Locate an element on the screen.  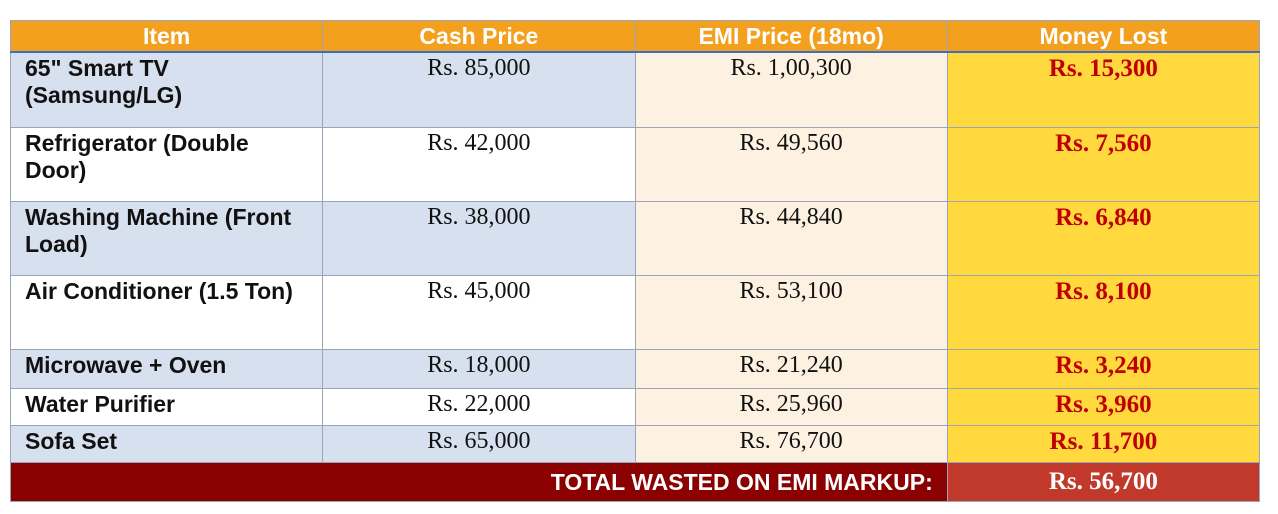
table-cell: Rs. 53,100 is located at coordinates (791, 312).